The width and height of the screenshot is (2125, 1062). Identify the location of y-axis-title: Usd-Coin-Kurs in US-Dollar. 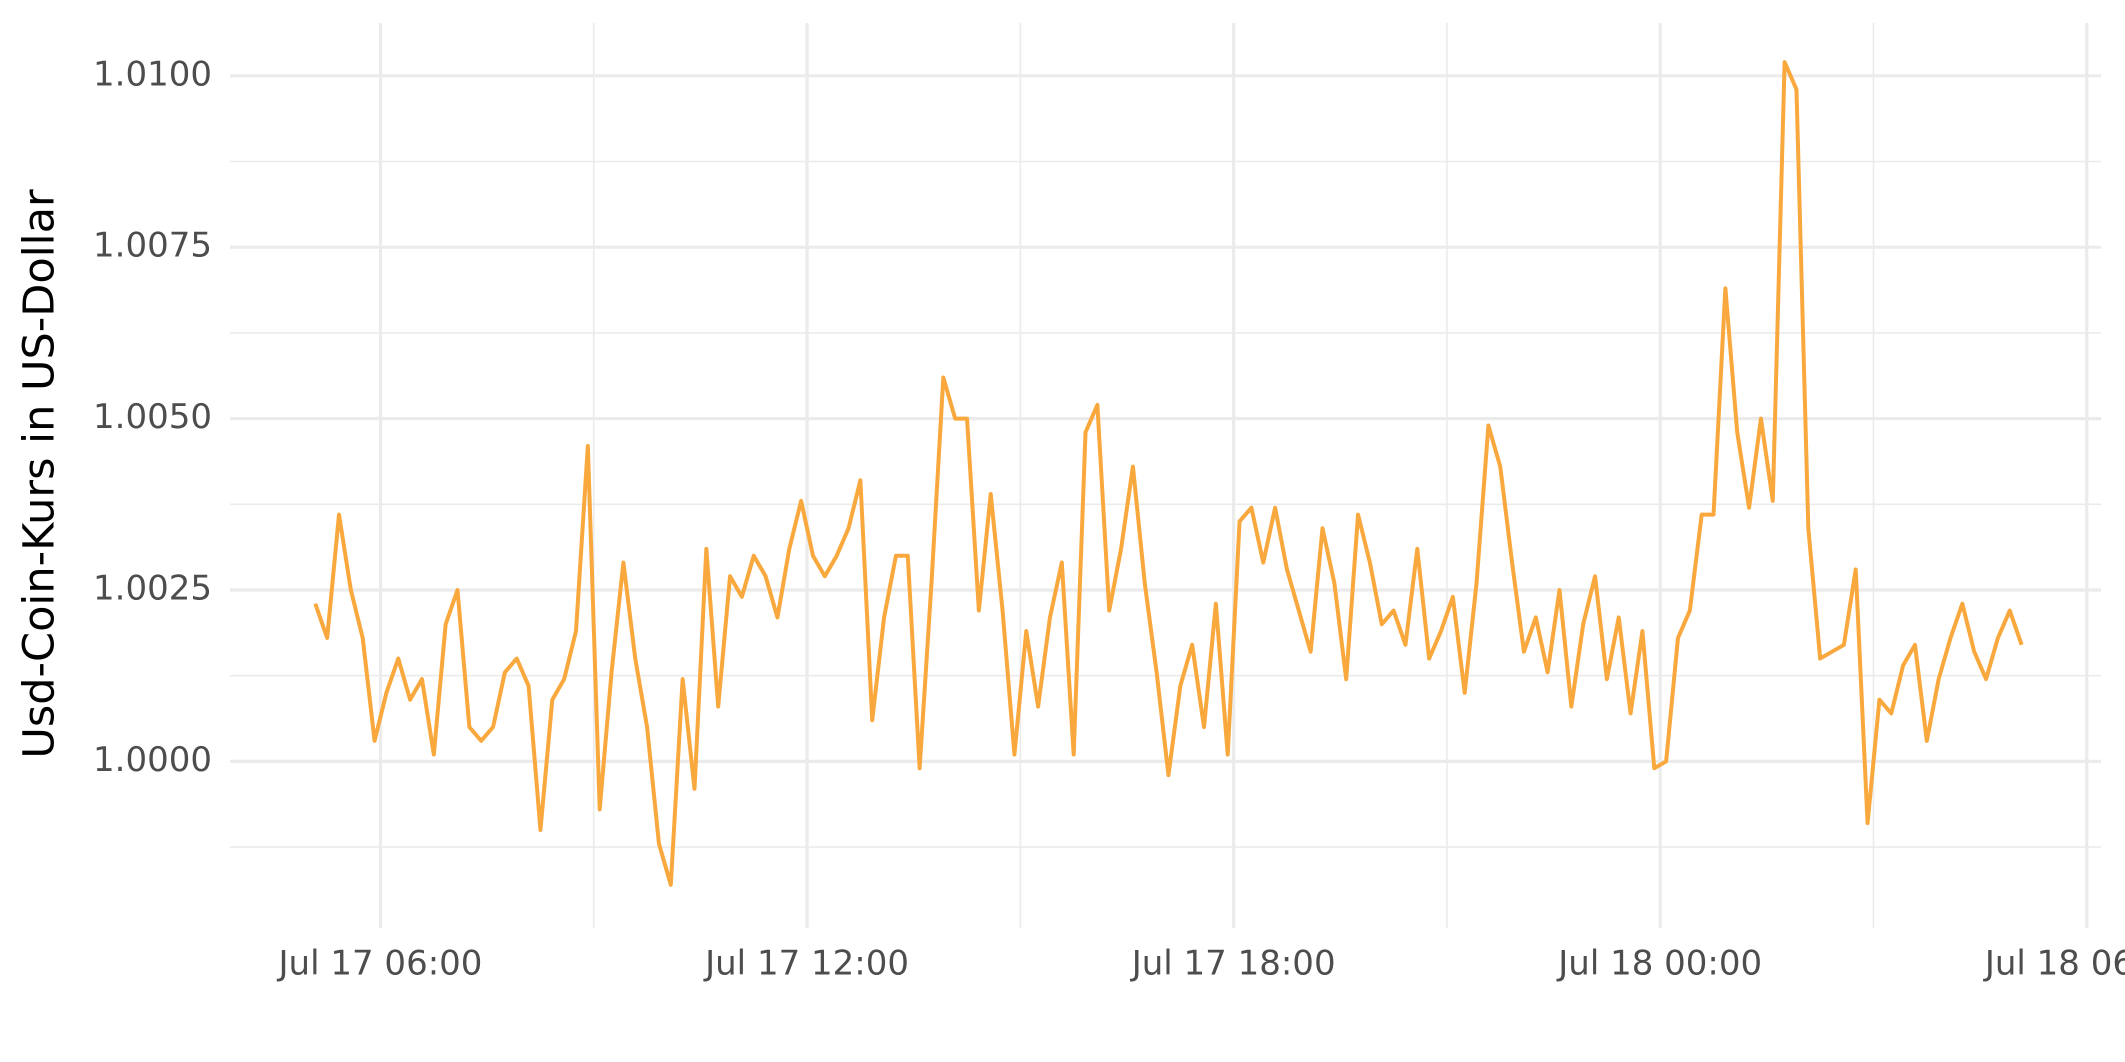
(40, 474).